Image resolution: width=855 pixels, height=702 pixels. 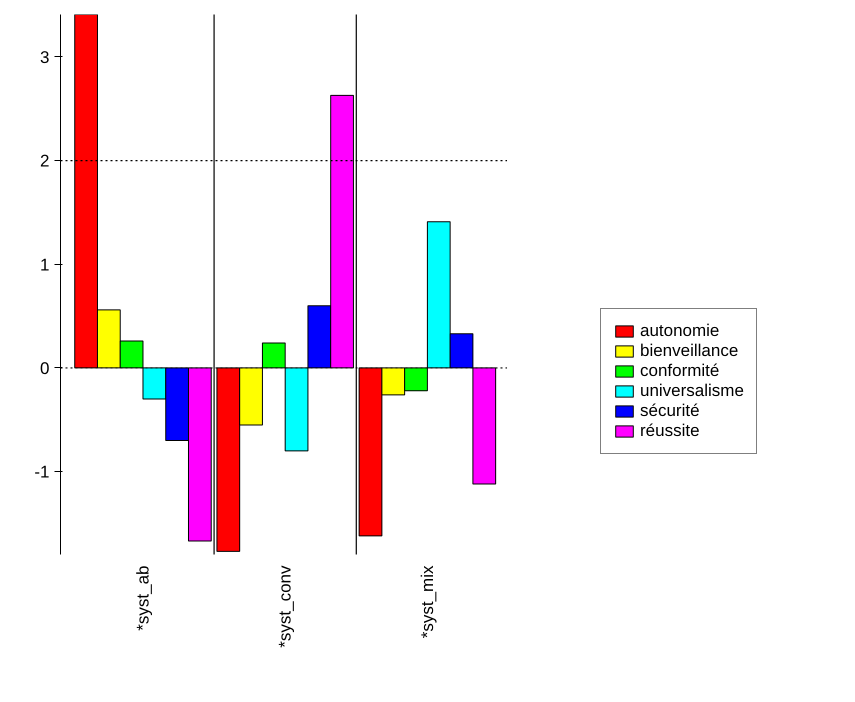 I want to click on y-tick-label: -1, so click(x=42, y=472).